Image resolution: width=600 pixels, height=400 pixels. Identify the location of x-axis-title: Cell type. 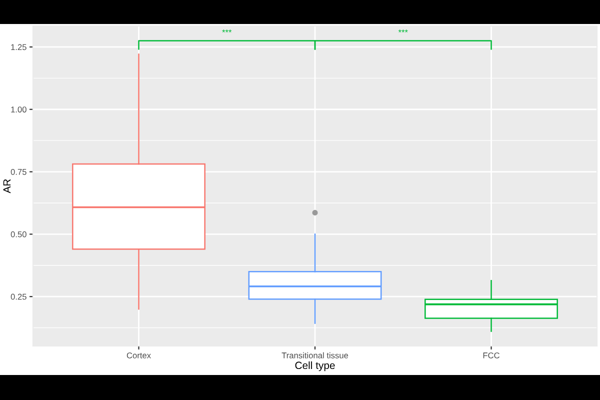
(315, 366).